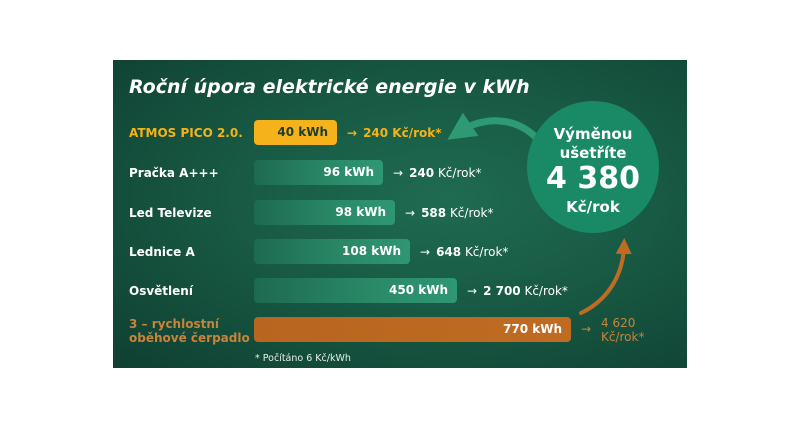 Image resolution: width=800 pixels, height=429 pixels. I want to click on cost-label: → 4 620 Kč/rok*, so click(612, 330).